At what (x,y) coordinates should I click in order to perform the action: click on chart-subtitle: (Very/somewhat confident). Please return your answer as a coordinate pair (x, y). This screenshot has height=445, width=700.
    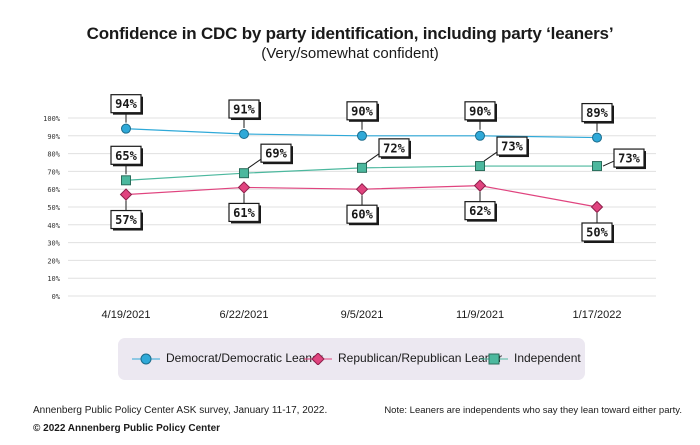
    Looking at the image, I should click on (350, 53).